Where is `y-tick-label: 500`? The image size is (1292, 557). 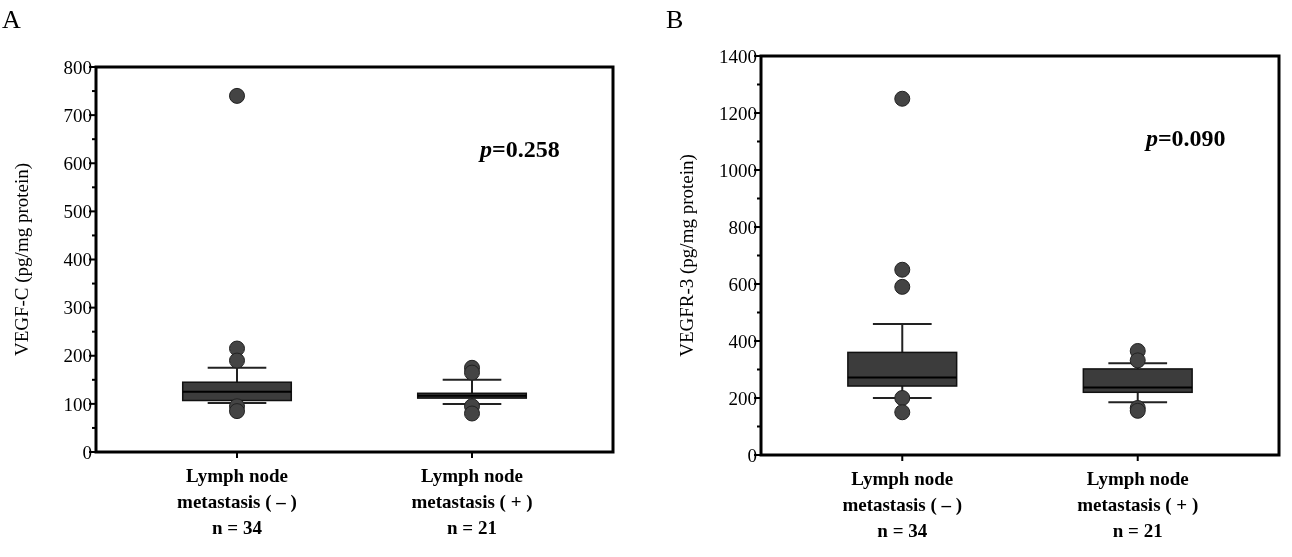
y-tick-label: 500 is located at coordinates (77, 212).